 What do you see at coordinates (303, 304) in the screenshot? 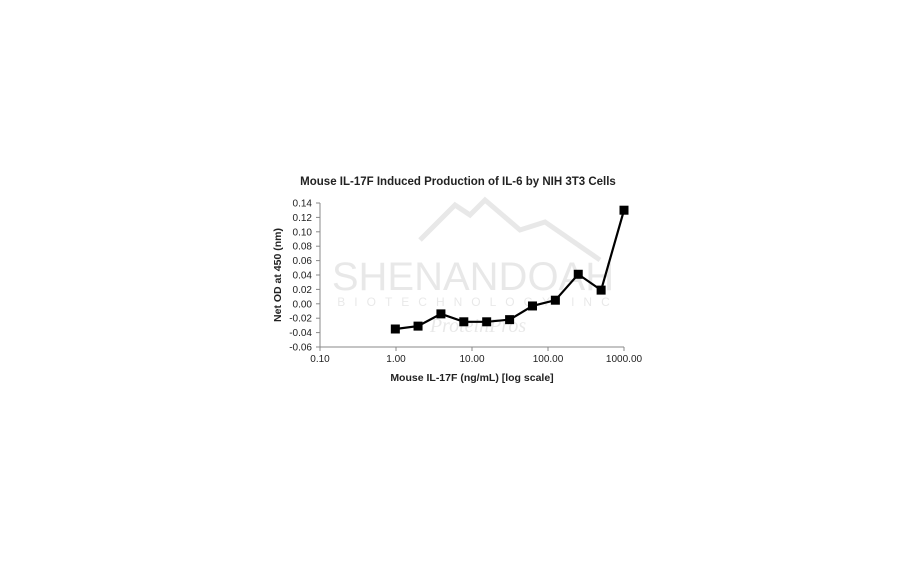
I see `y-tick-label: 0.00` at bounding box center [303, 304].